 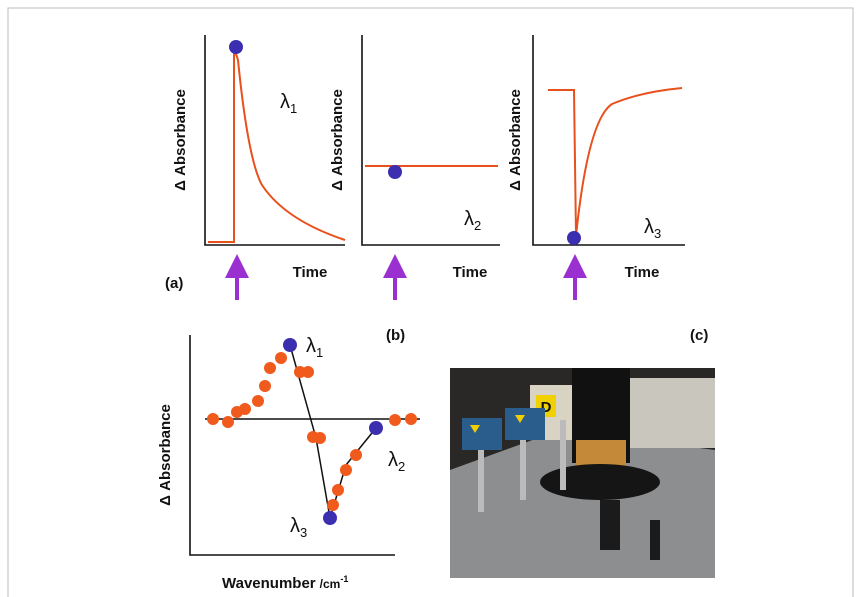 I want to click on plot-1: Δ Absorbance Time λ1, so click(x=259, y=167).